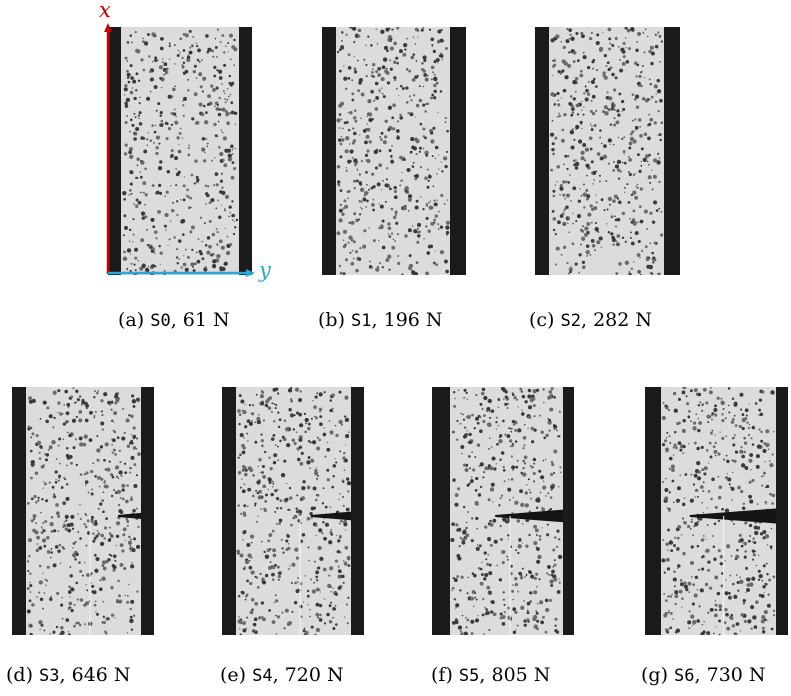 This screenshot has height=696, width=791. What do you see at coordinates (442, 675) in the screenshot?
I see `caption-letter: (f)` at bounding box center [442, 675].